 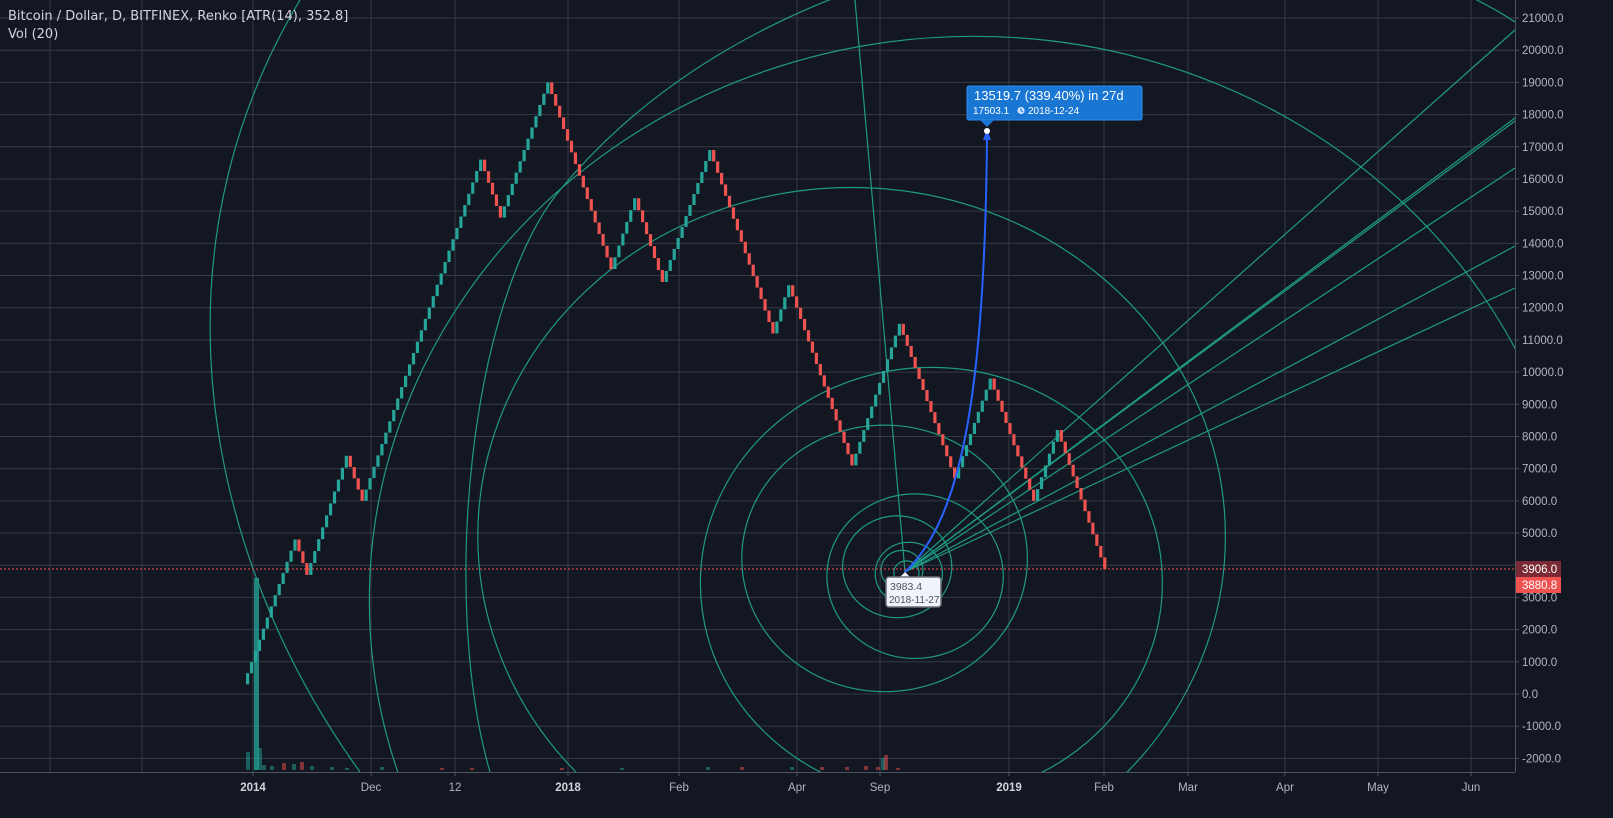 What do you see at coordinates (1543, 116) in the screenshot?
I see `price-tick-label: 18000.0` at bounding box center [1543, 116].